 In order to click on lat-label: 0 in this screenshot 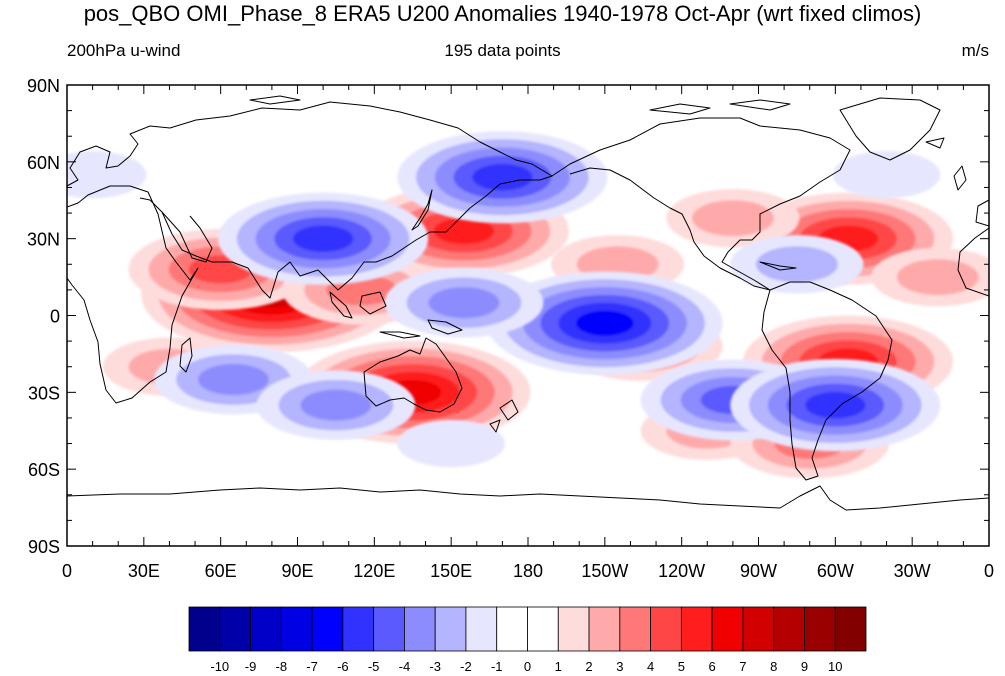, I will do `click(55, 317)`.